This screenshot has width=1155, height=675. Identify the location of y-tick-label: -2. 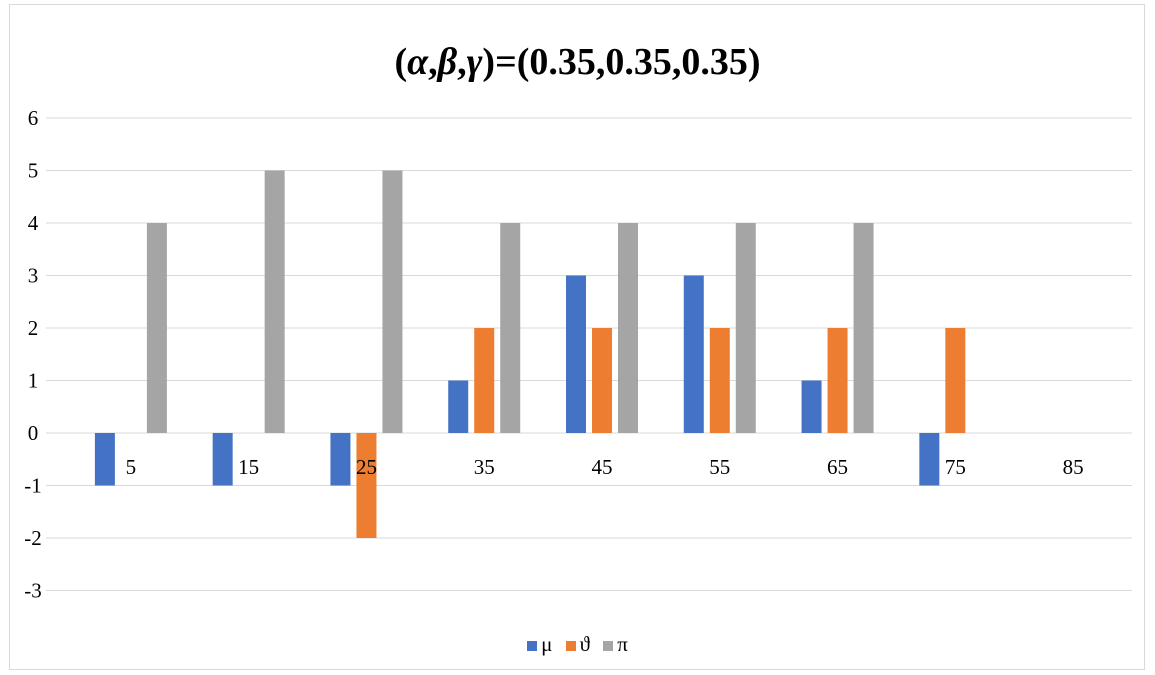
(33, 538).